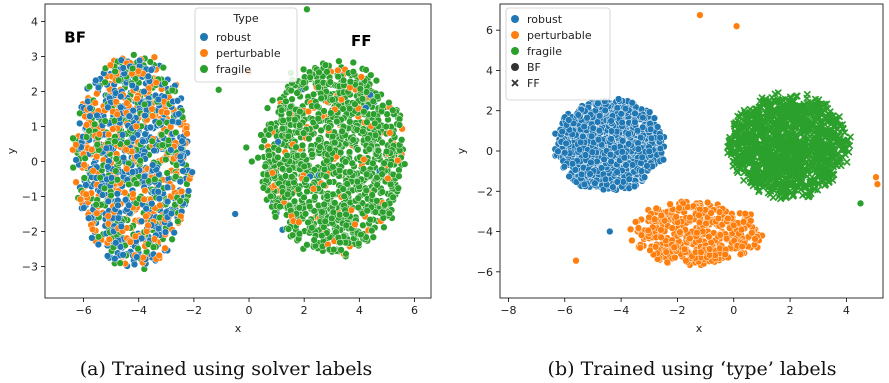 Image resolution: width=889 pixels, height=383 pixels. I want to click on y-tick-label: 6, so click(489, 30).